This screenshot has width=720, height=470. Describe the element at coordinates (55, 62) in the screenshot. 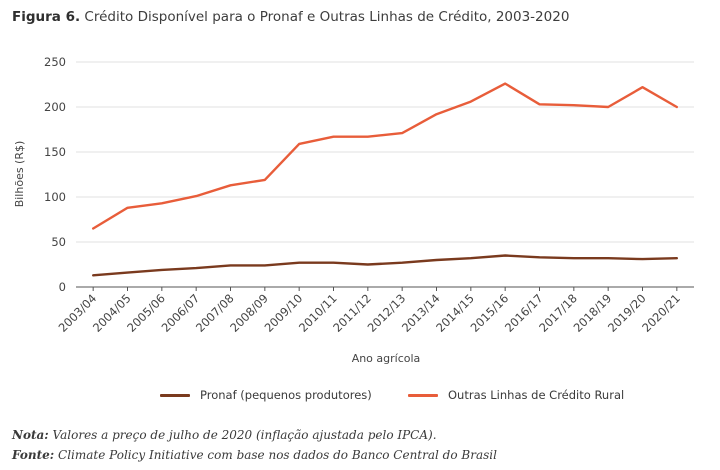

I see `y-tick-label: 250` at that location.